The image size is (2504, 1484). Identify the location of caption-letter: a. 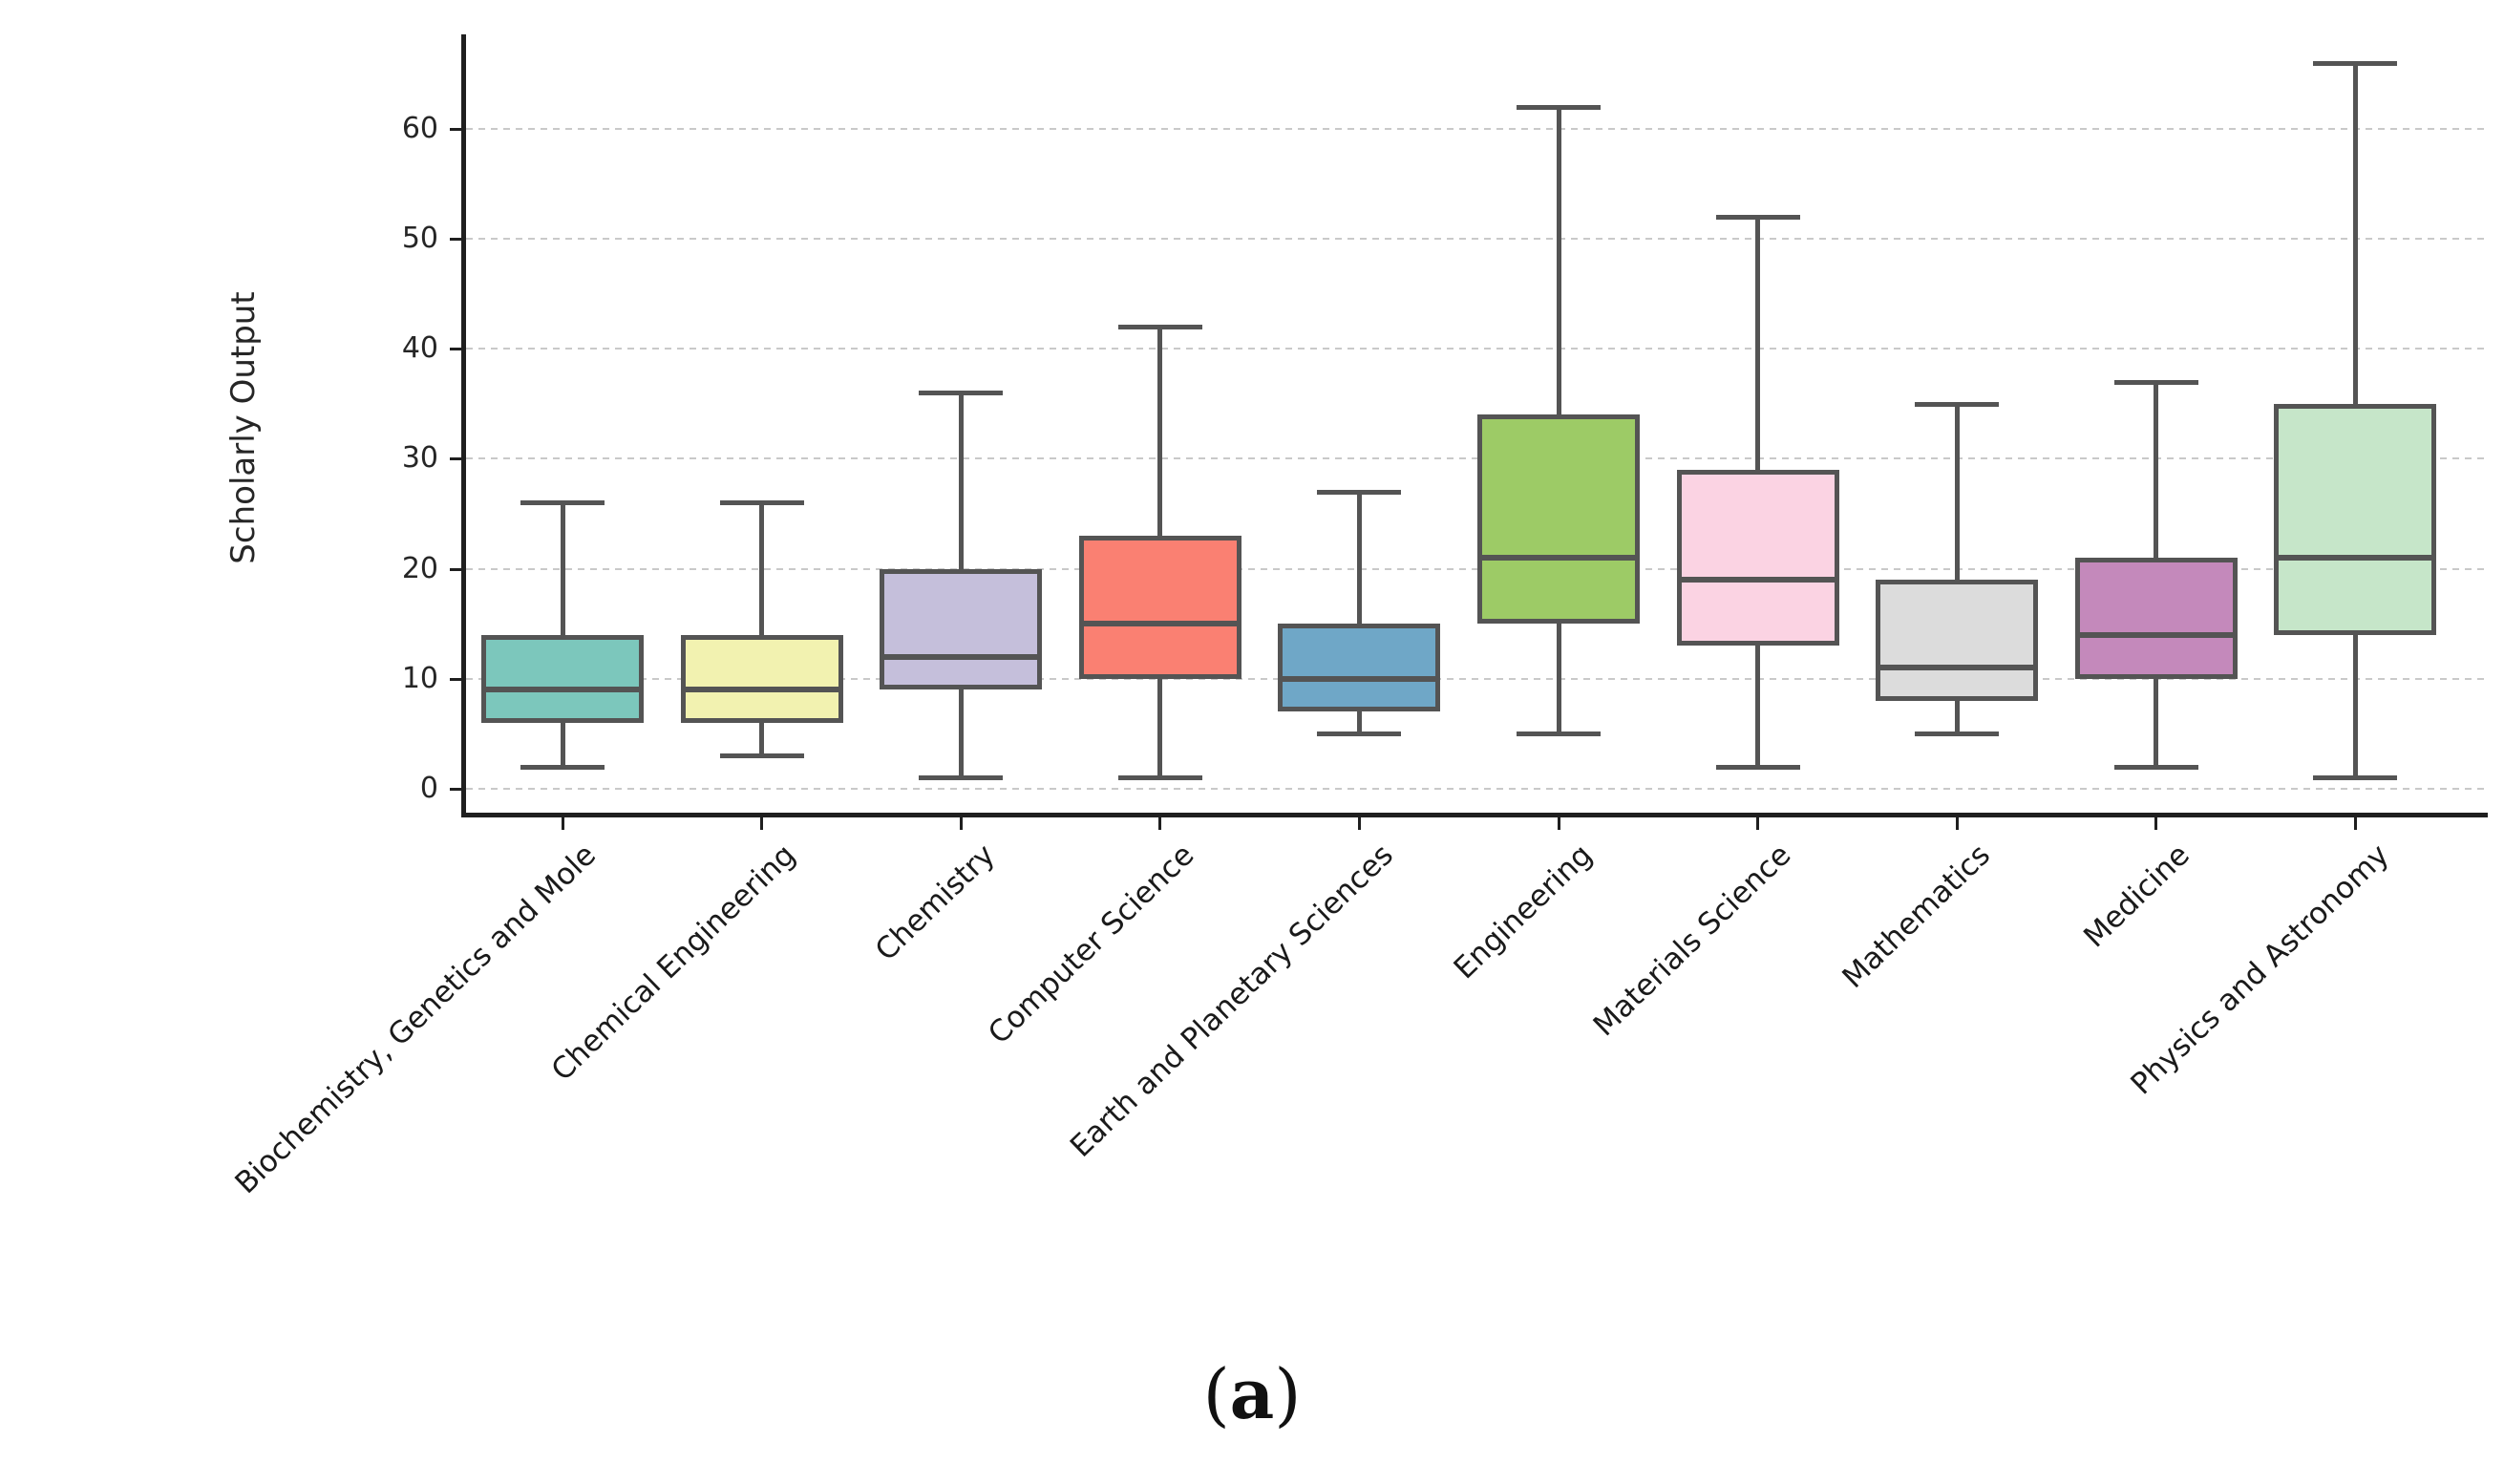
(1252, 1394).